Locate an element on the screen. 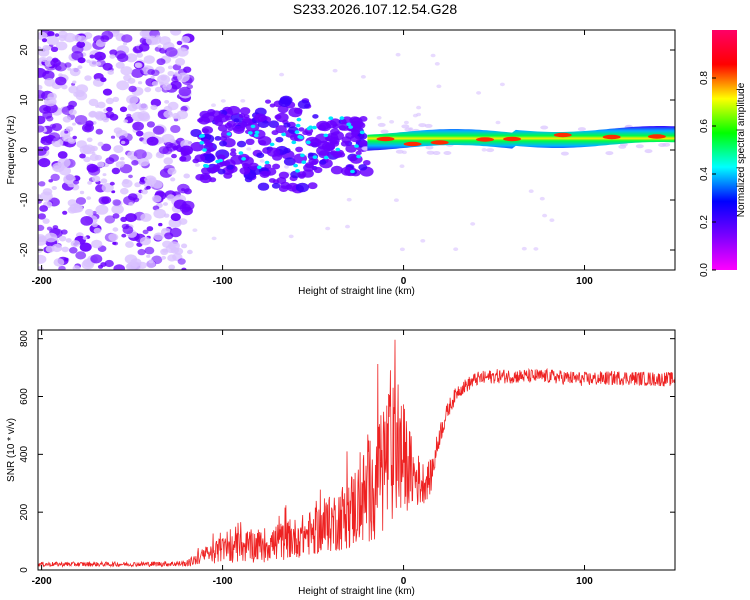 The height and width of the screenshot is (600, 750). top-x-axis-label: Height of straight line (km) is located at coordinates (356, 291).